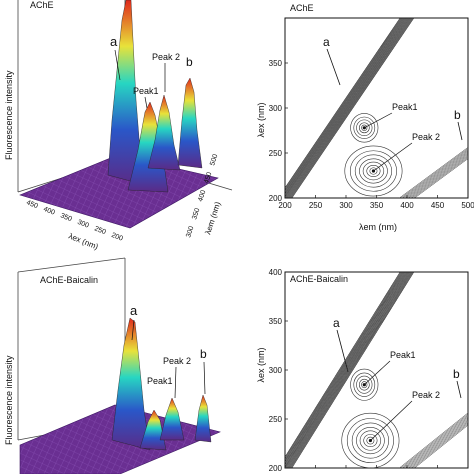 This screenshot has width=474, height=474. What do you see at coordinates (467, 205) in the screenshot?
I see `x-tick-label: 500` at bounding box center [467, 205].